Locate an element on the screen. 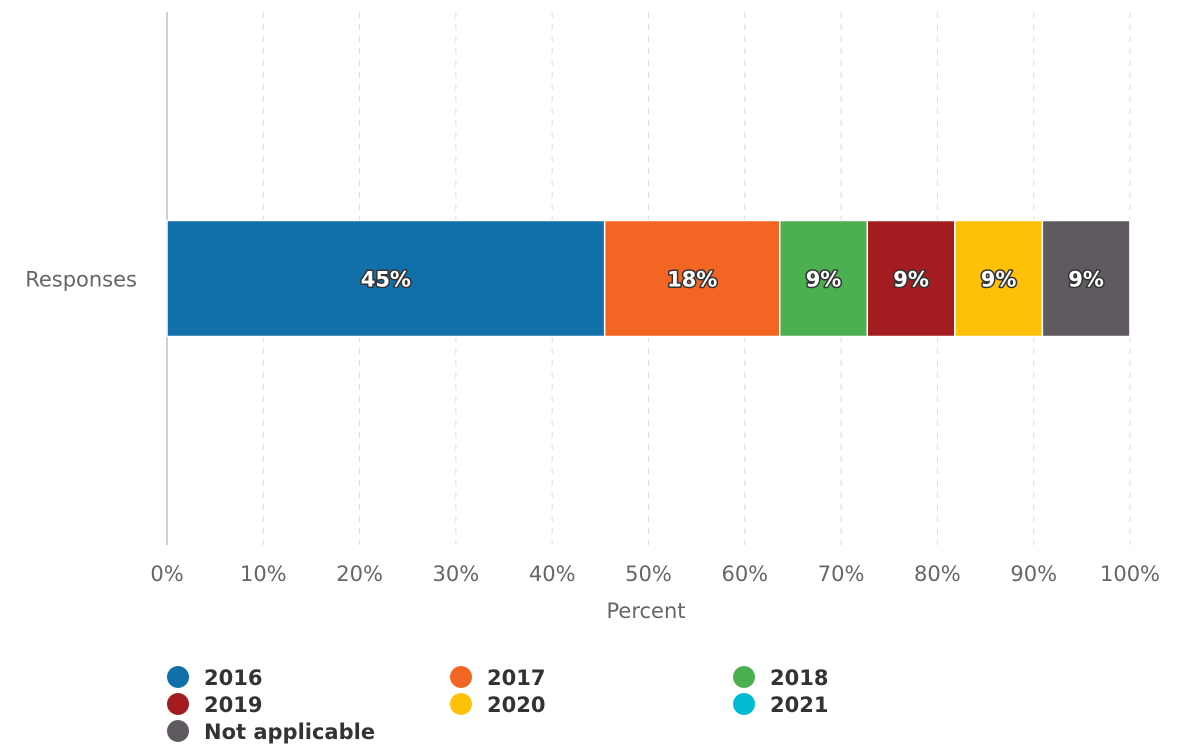 This screenshot has height=753, width=1177. legend-label: Not applicable is located at coordinates (289, 732).